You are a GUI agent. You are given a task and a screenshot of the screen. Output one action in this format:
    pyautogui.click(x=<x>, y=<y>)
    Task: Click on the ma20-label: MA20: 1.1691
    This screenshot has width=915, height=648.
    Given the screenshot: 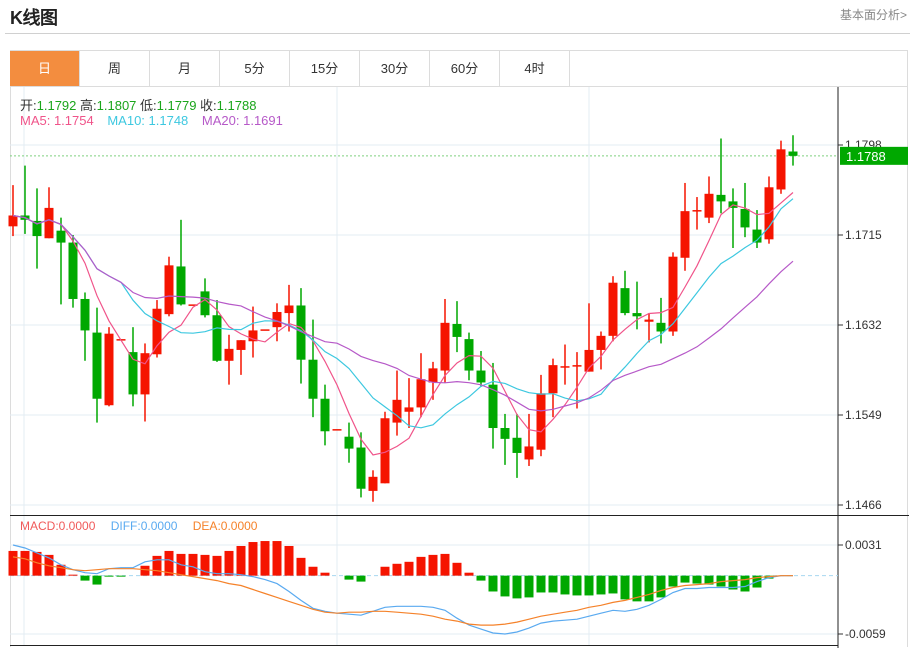 What is the action you would take?
    pyautogui.click(x=242, y=120)
    